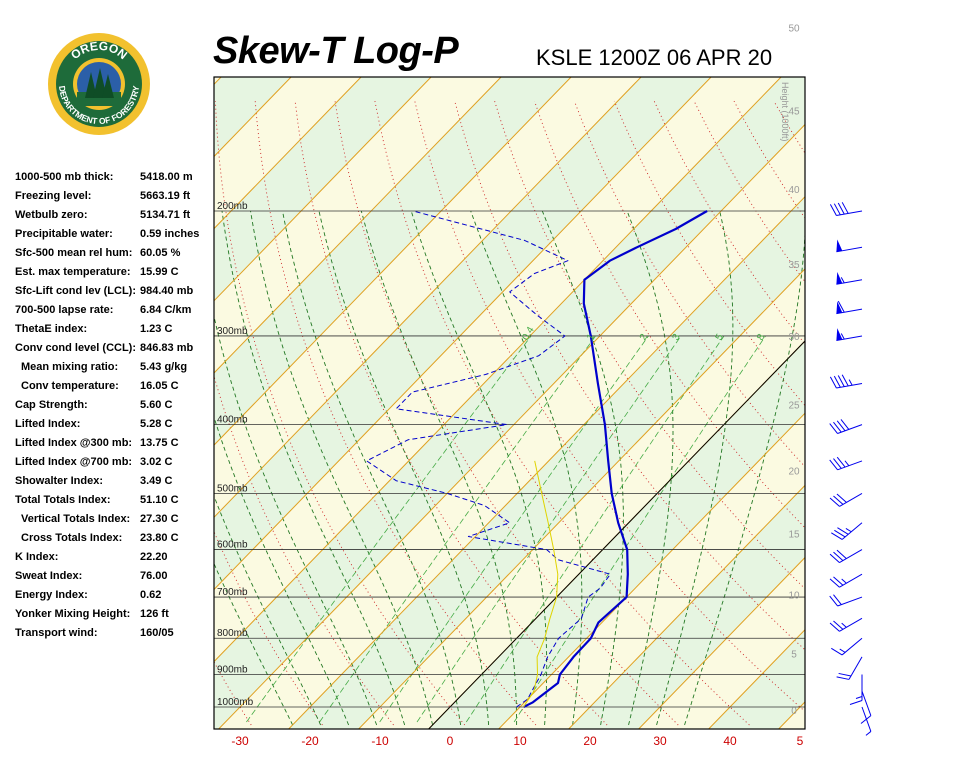 Image resolution: width=960 pixels, height=768 pixels. What do you see at coordinates (115, 405) in the screenshot?
I see `index-row: Cap Strength: 5.60 C` at bounding box center [115, 405].